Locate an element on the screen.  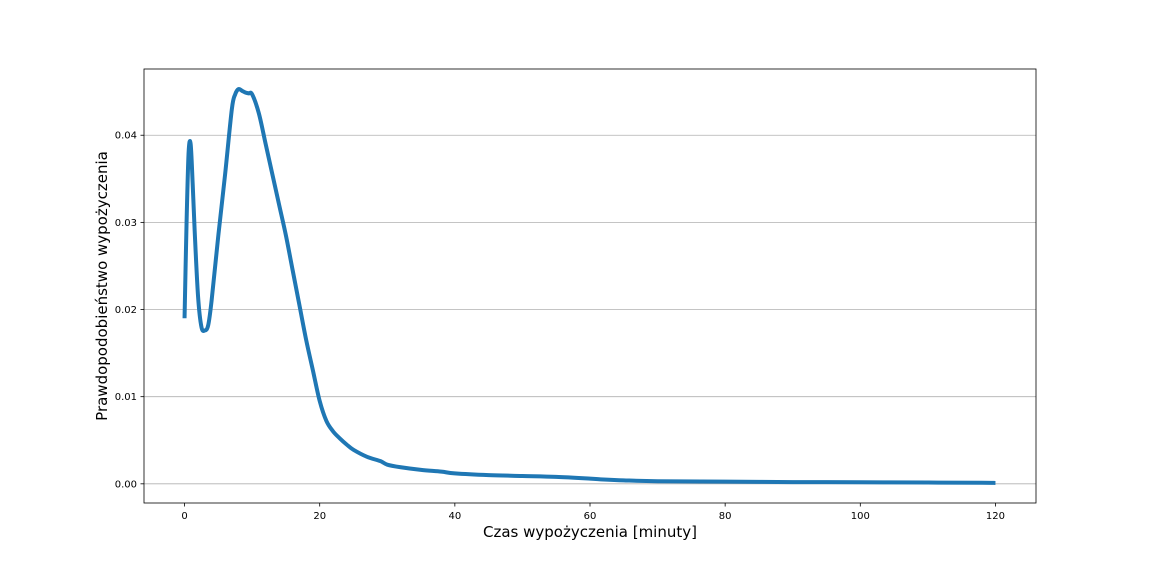
y-tick-label: 0.02 is located at coordinates (126, 310).